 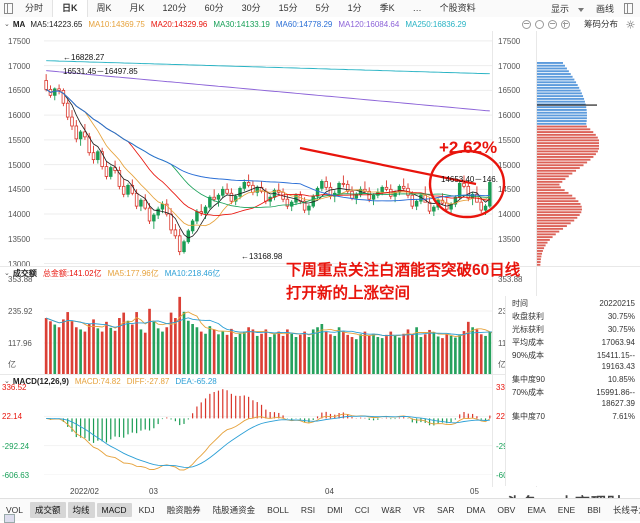 What do you see at coordinates (509, 239) in the screenshot?
I see `price-tick-right: 13500` at bounding box center [509, 239].